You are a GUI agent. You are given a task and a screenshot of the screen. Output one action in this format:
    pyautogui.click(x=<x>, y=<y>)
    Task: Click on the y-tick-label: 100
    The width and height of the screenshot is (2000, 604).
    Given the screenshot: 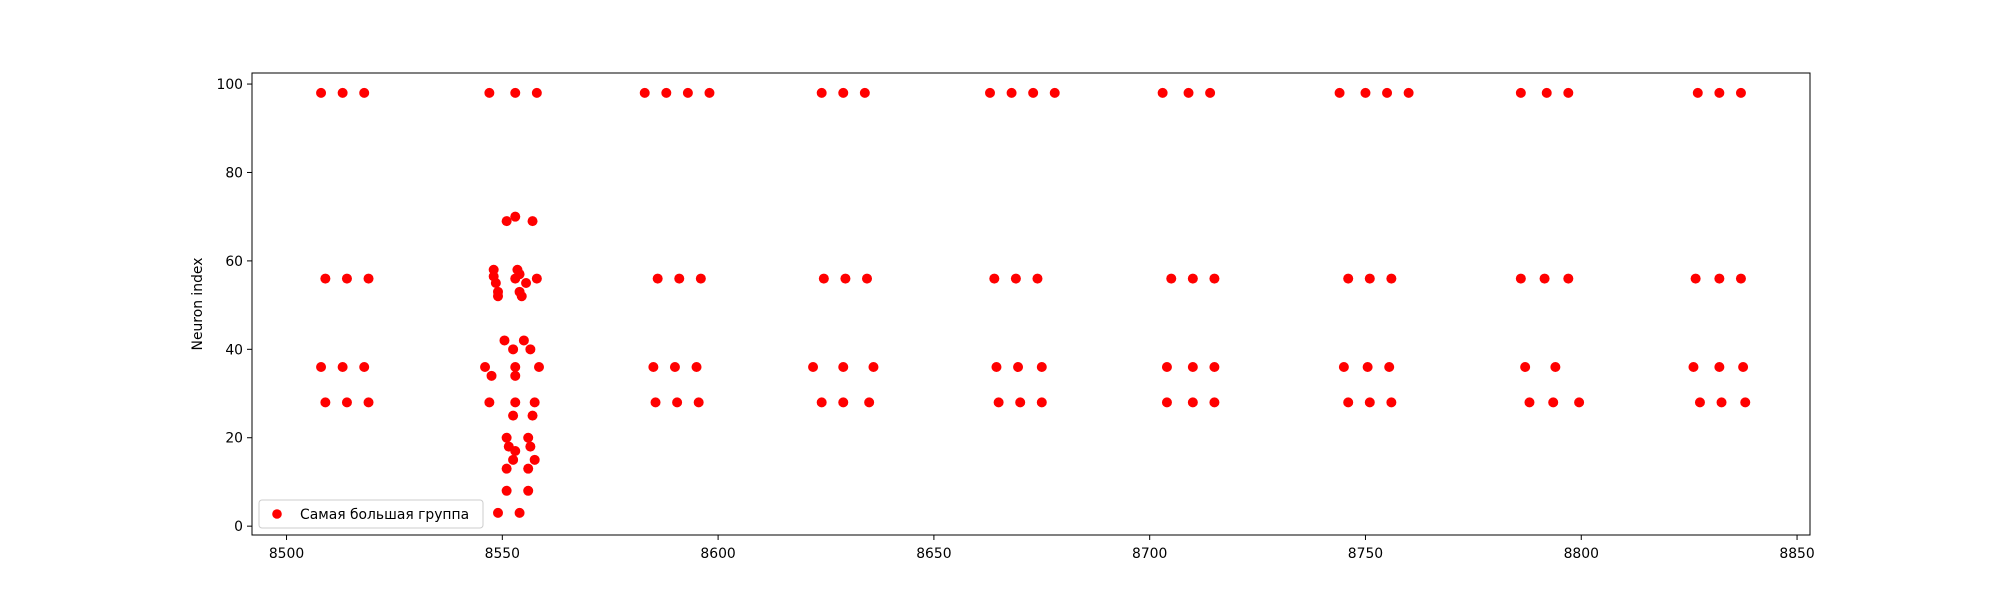 What is the action you would take?
    pyautogui.click(x=229, y=85)
    